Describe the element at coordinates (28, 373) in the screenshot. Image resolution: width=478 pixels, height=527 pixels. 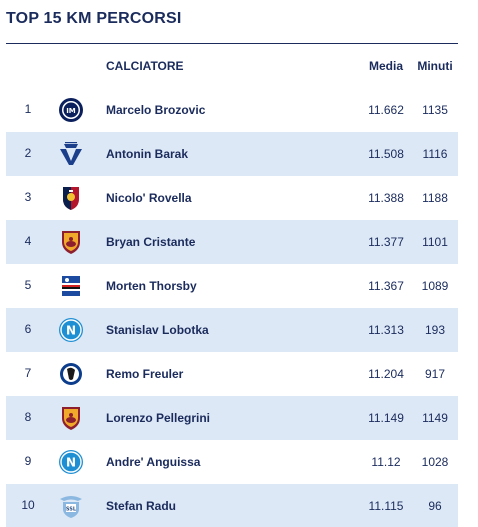
I see `rank-number: 7` at that location.